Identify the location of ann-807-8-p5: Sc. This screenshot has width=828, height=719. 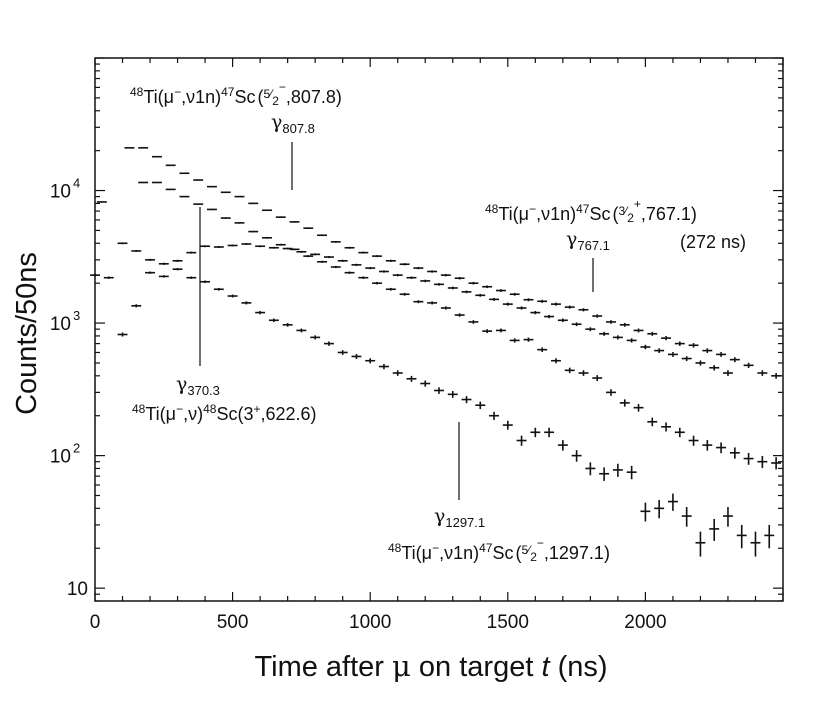
(244, 97).